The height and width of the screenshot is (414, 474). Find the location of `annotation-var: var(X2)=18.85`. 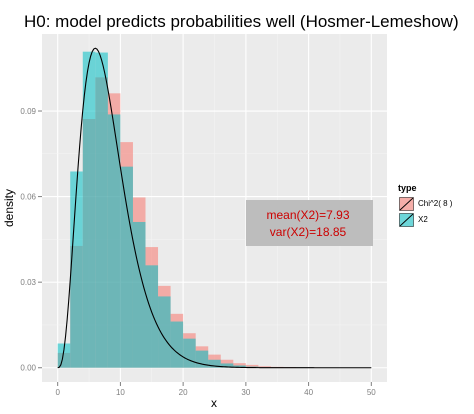

annotation-var: var(X2)=18.85 is located at coordinates (308, 232).